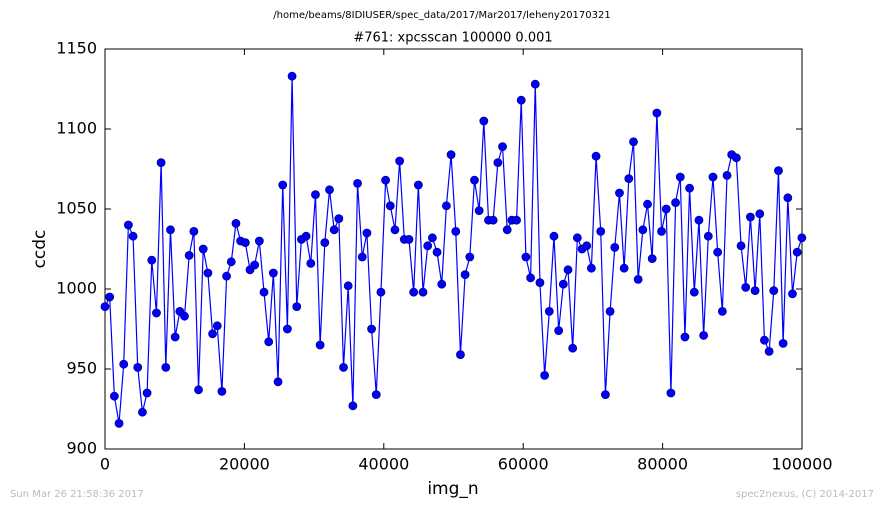 This screenshot has height=509, width=884. What do you see at coordinates (40, 249) in the screenshot?
I see `y-axis-label: ccdc` at bounding box center [40, 249].